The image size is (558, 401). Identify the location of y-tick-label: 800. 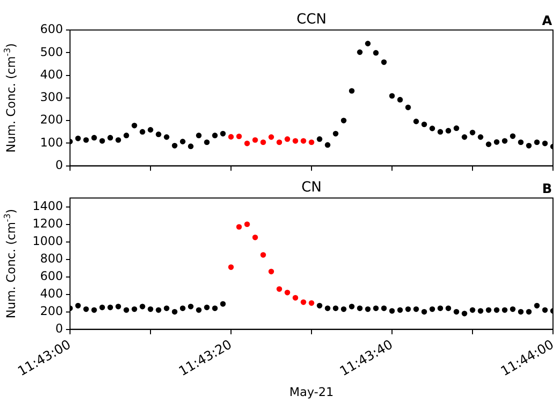
(51, 258).